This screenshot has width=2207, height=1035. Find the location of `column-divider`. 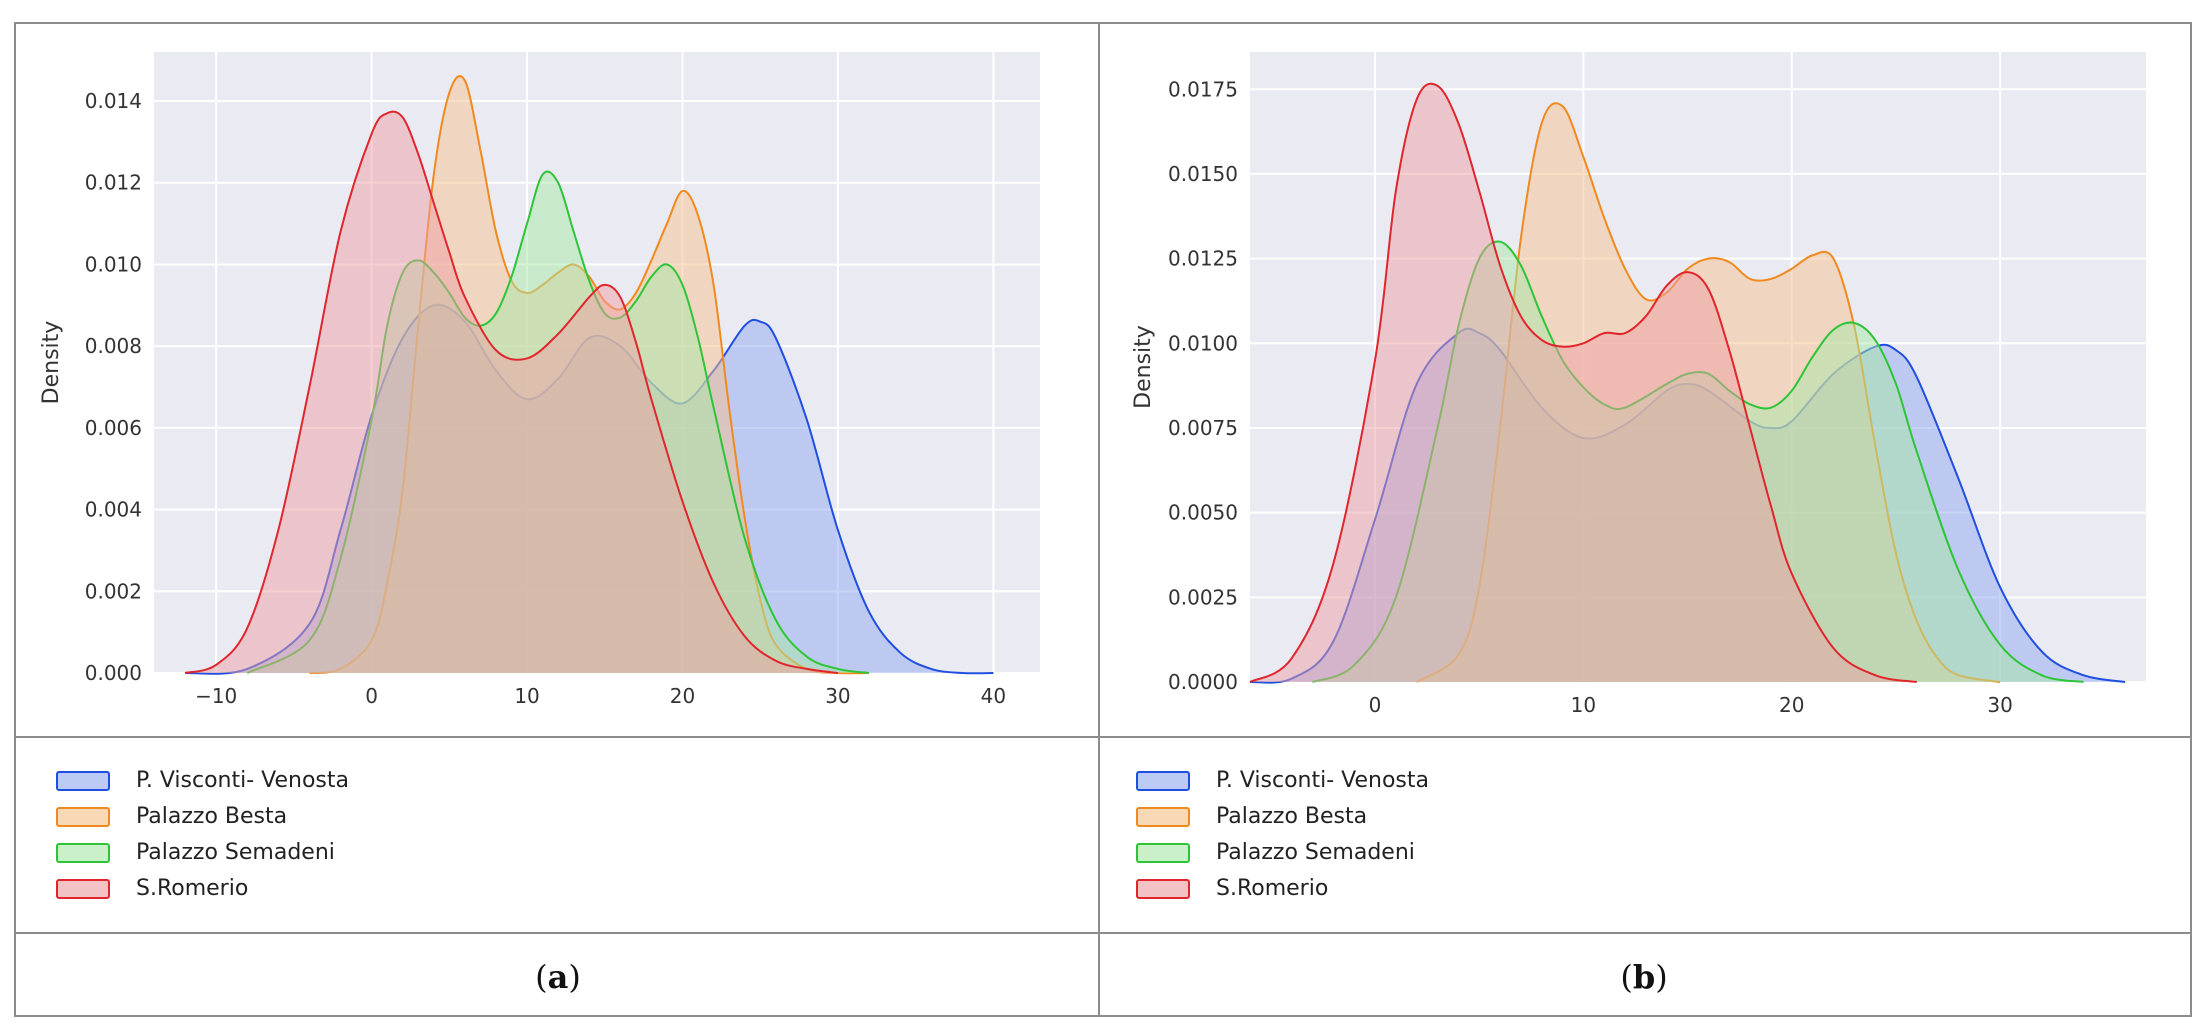

column-divider is located at coordinates (1099, 519).